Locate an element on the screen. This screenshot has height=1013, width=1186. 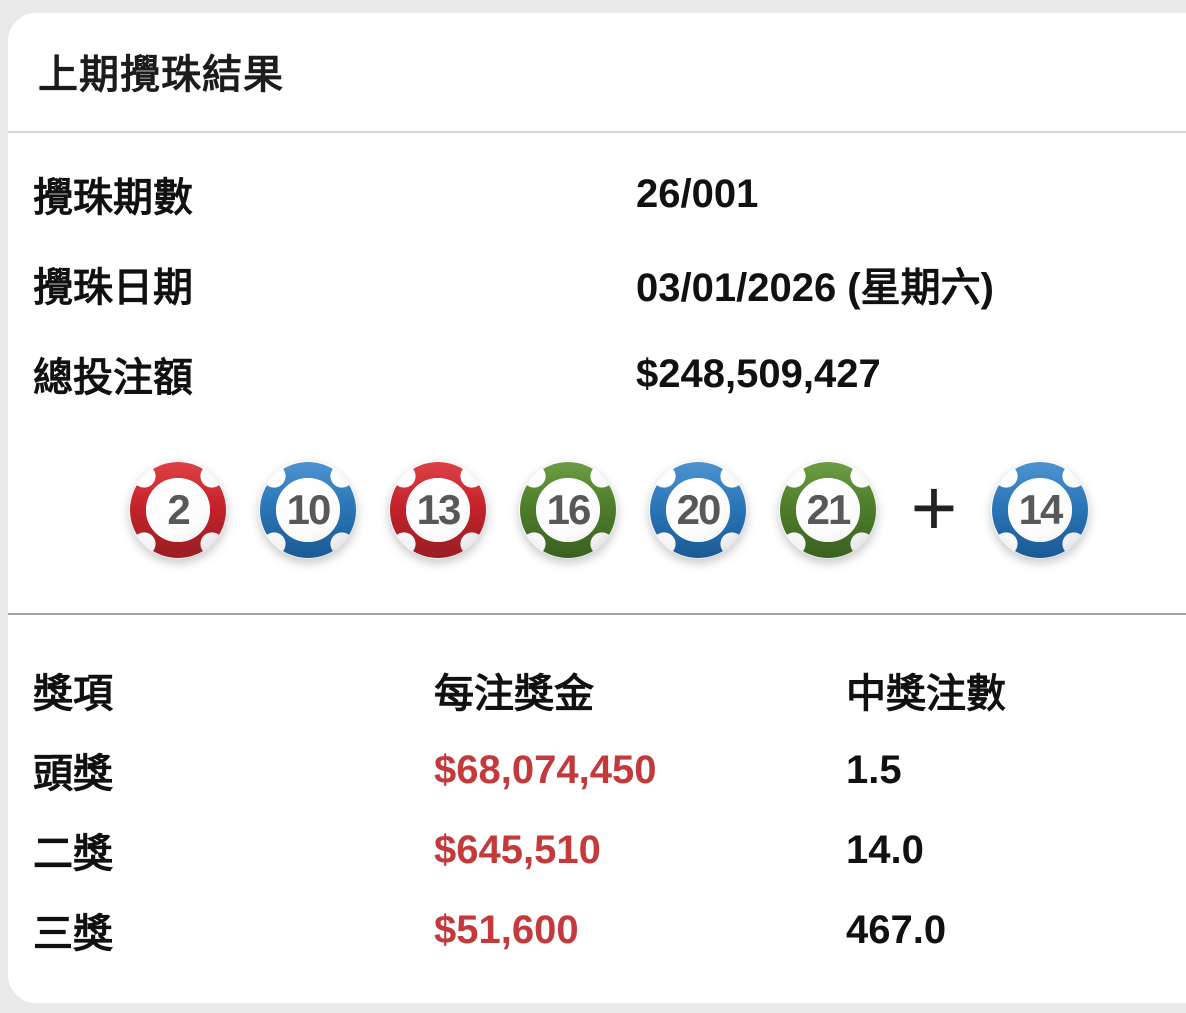
svg-text: 2 is located at coordinates (178, 509).